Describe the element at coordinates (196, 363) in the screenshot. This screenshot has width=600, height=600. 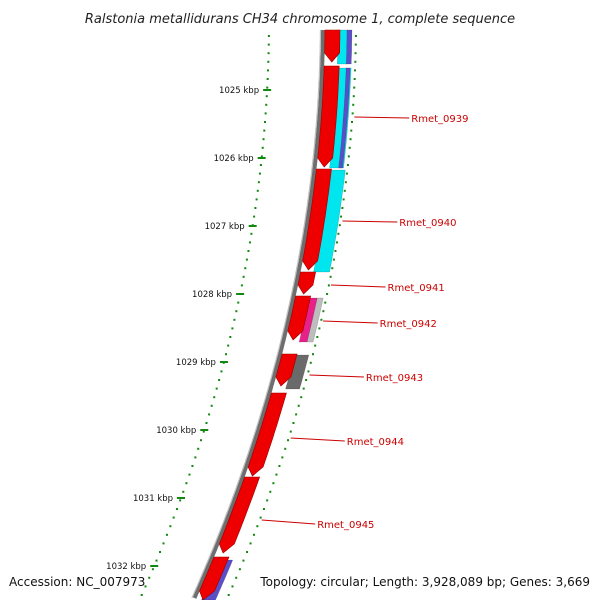
I see `scale-tick-label: 1029 kbp` at that location.